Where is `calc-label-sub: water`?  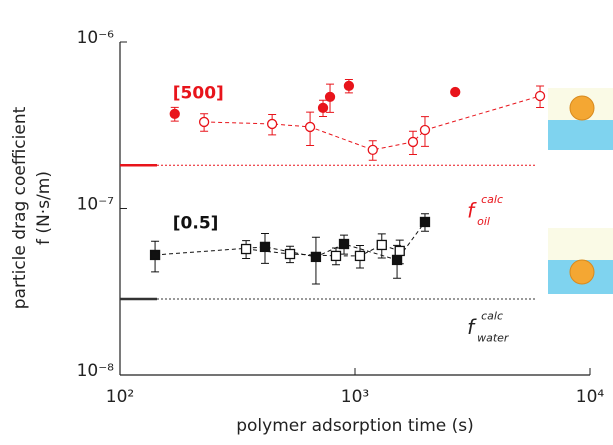 calc-label-sub: water is located at coordinates (493, 338).